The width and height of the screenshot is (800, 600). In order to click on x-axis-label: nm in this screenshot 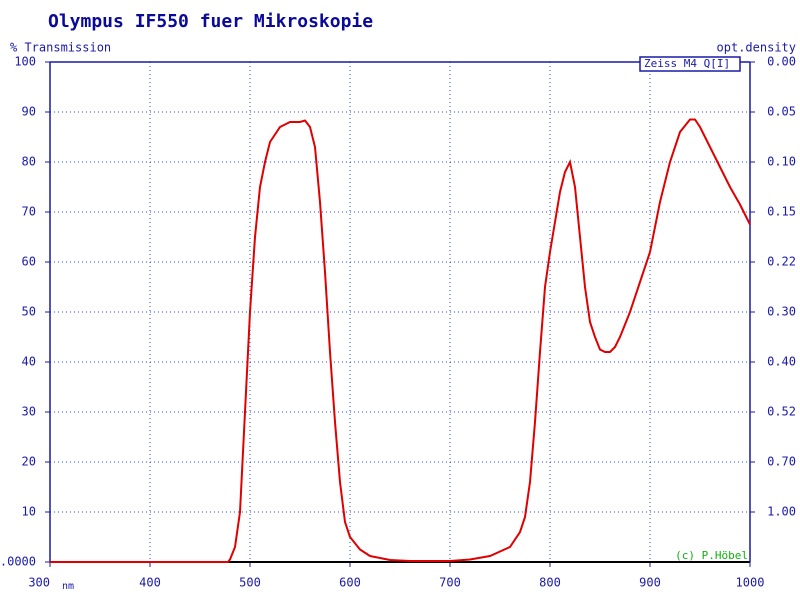, I will do `click(68, 586)`.